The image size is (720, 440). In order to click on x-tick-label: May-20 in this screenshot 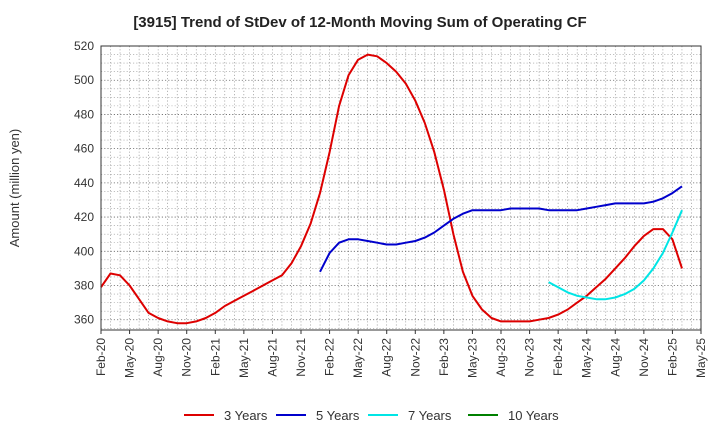, I will do `click(130, 358)`.